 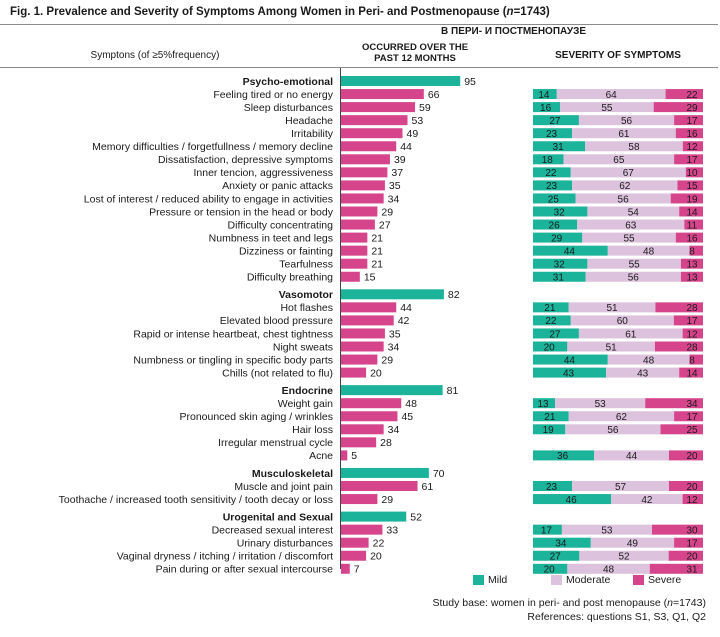 I want to click on symptom-label: Difficulty breathing, so click(x=290, y=278).